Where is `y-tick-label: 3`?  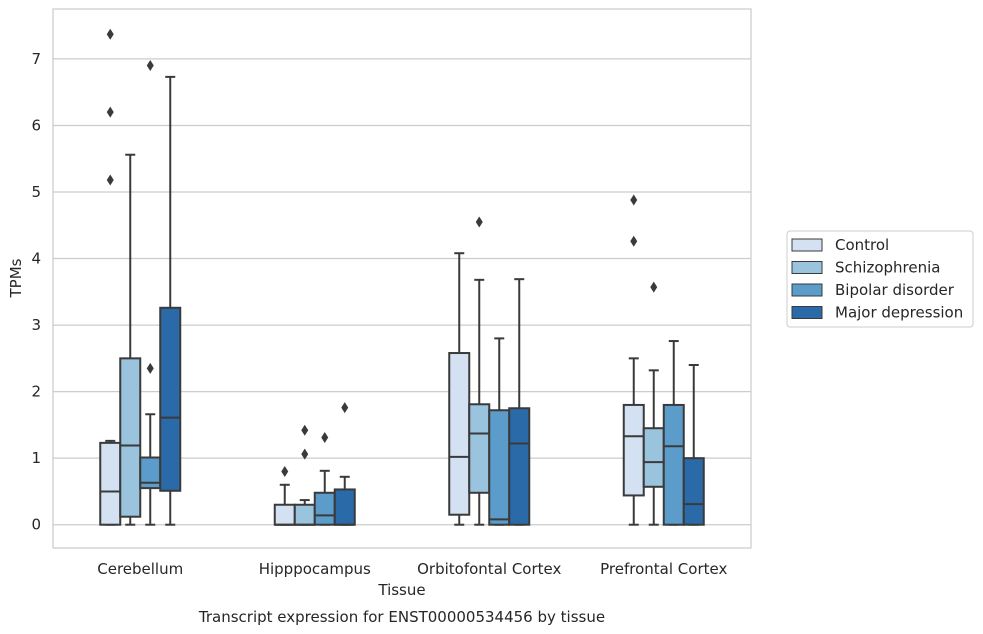
y-tick-label: 3 is located at coordinates (36, 325).